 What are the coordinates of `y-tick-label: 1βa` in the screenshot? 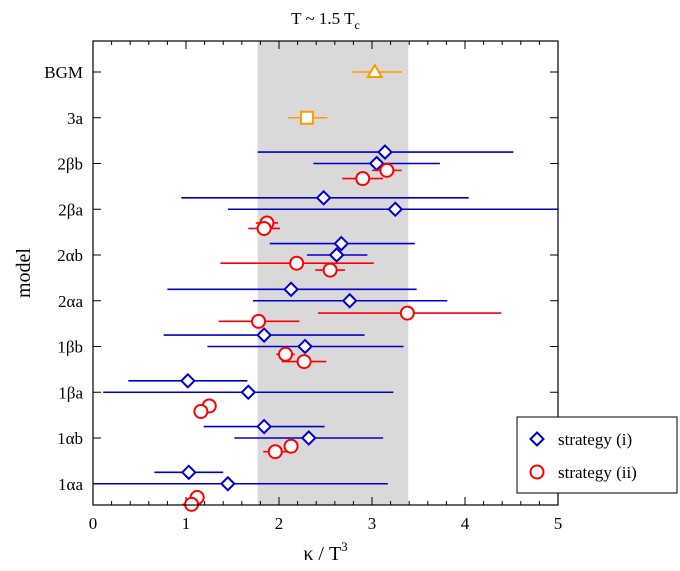 It's located at (70, 392).